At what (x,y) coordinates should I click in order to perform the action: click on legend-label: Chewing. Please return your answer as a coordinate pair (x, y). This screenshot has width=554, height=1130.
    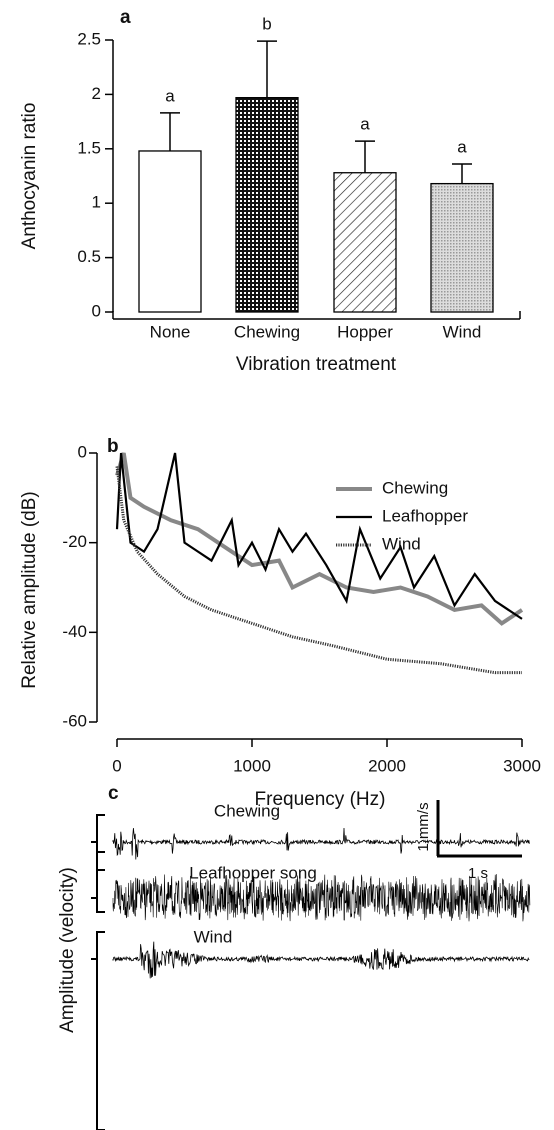
    Looking at the image, I should click on (415, 487).